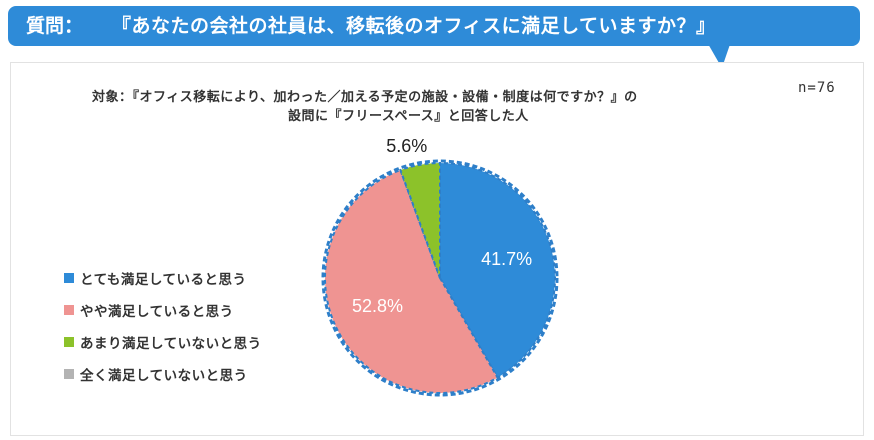 This screenshot has width=874, height=440. I want to click on legend-item: あまり満足していないと思う, so click(163, 342).